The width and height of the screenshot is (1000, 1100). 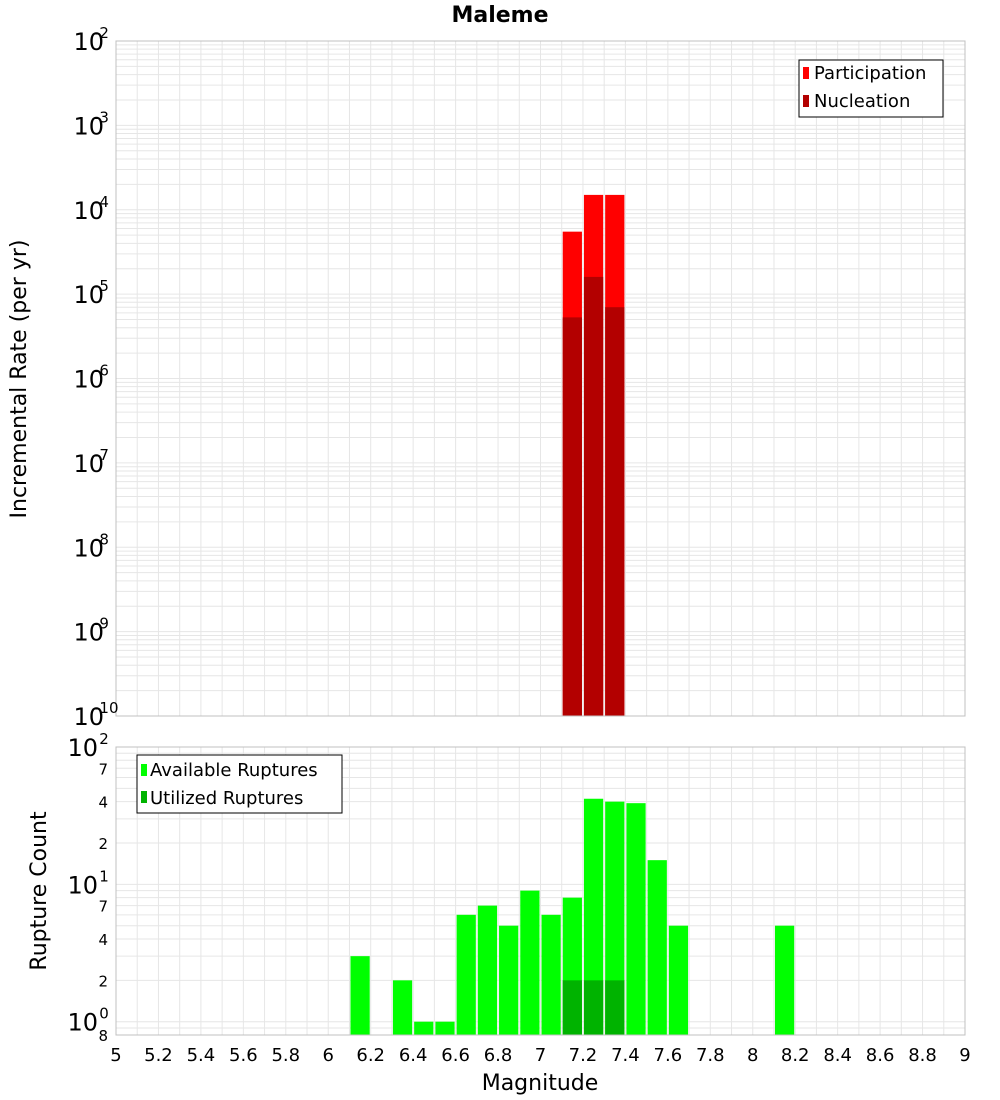 I want to click on y-tick-exponent: -9, so click(x=101, y=624).